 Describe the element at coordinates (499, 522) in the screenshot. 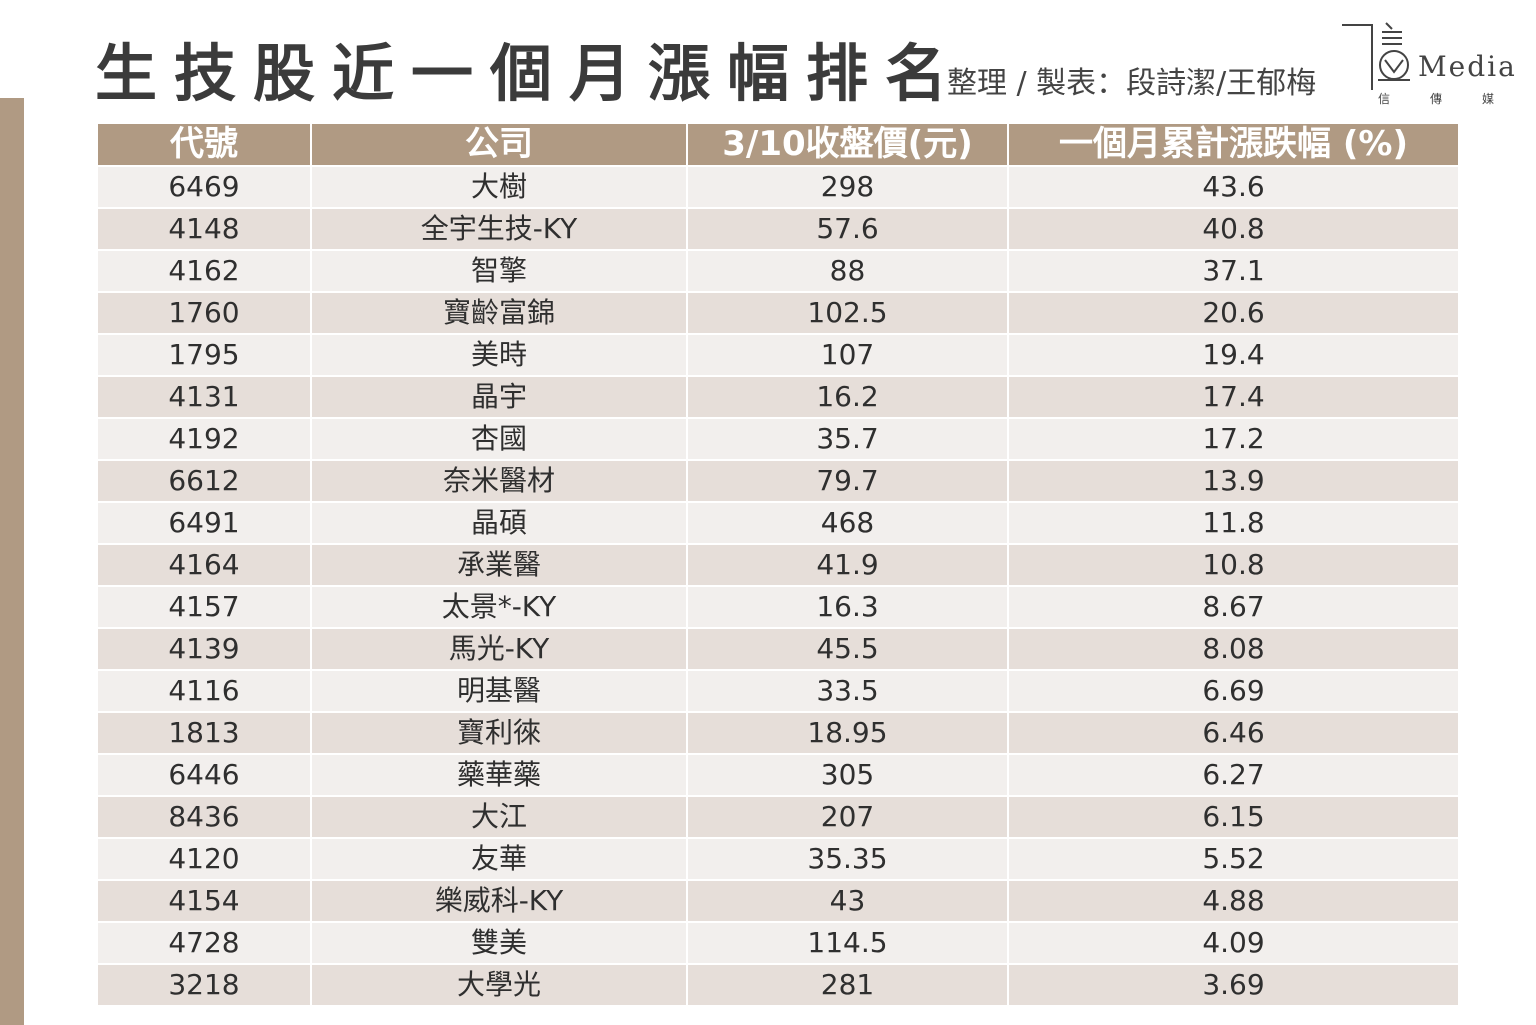

I see `cell-company: 晶碩` at that location.